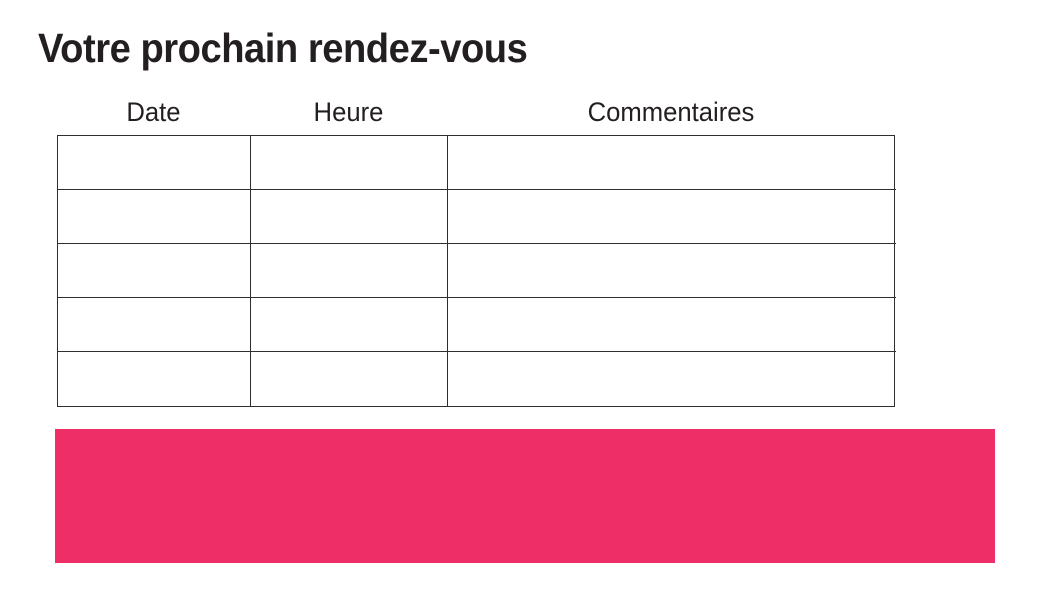 Image resolution: width=1050 pixels, height=600 pixels. Describe the element at coordinates (476, 109) in the screenshot. I see `table-header-row: Date Heure Commentaires` at that location.